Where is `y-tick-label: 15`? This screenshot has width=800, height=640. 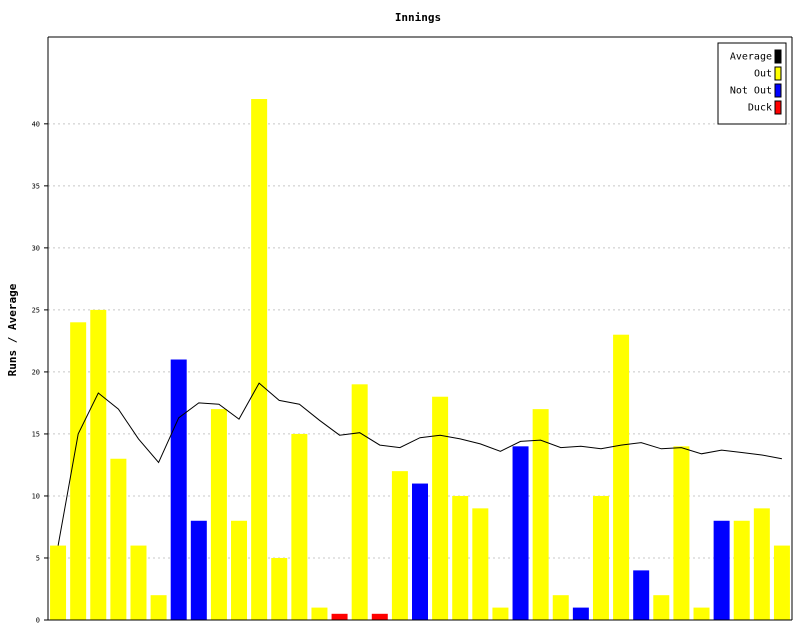 y-tick-label: 15 is located at coordinates (36, 434).